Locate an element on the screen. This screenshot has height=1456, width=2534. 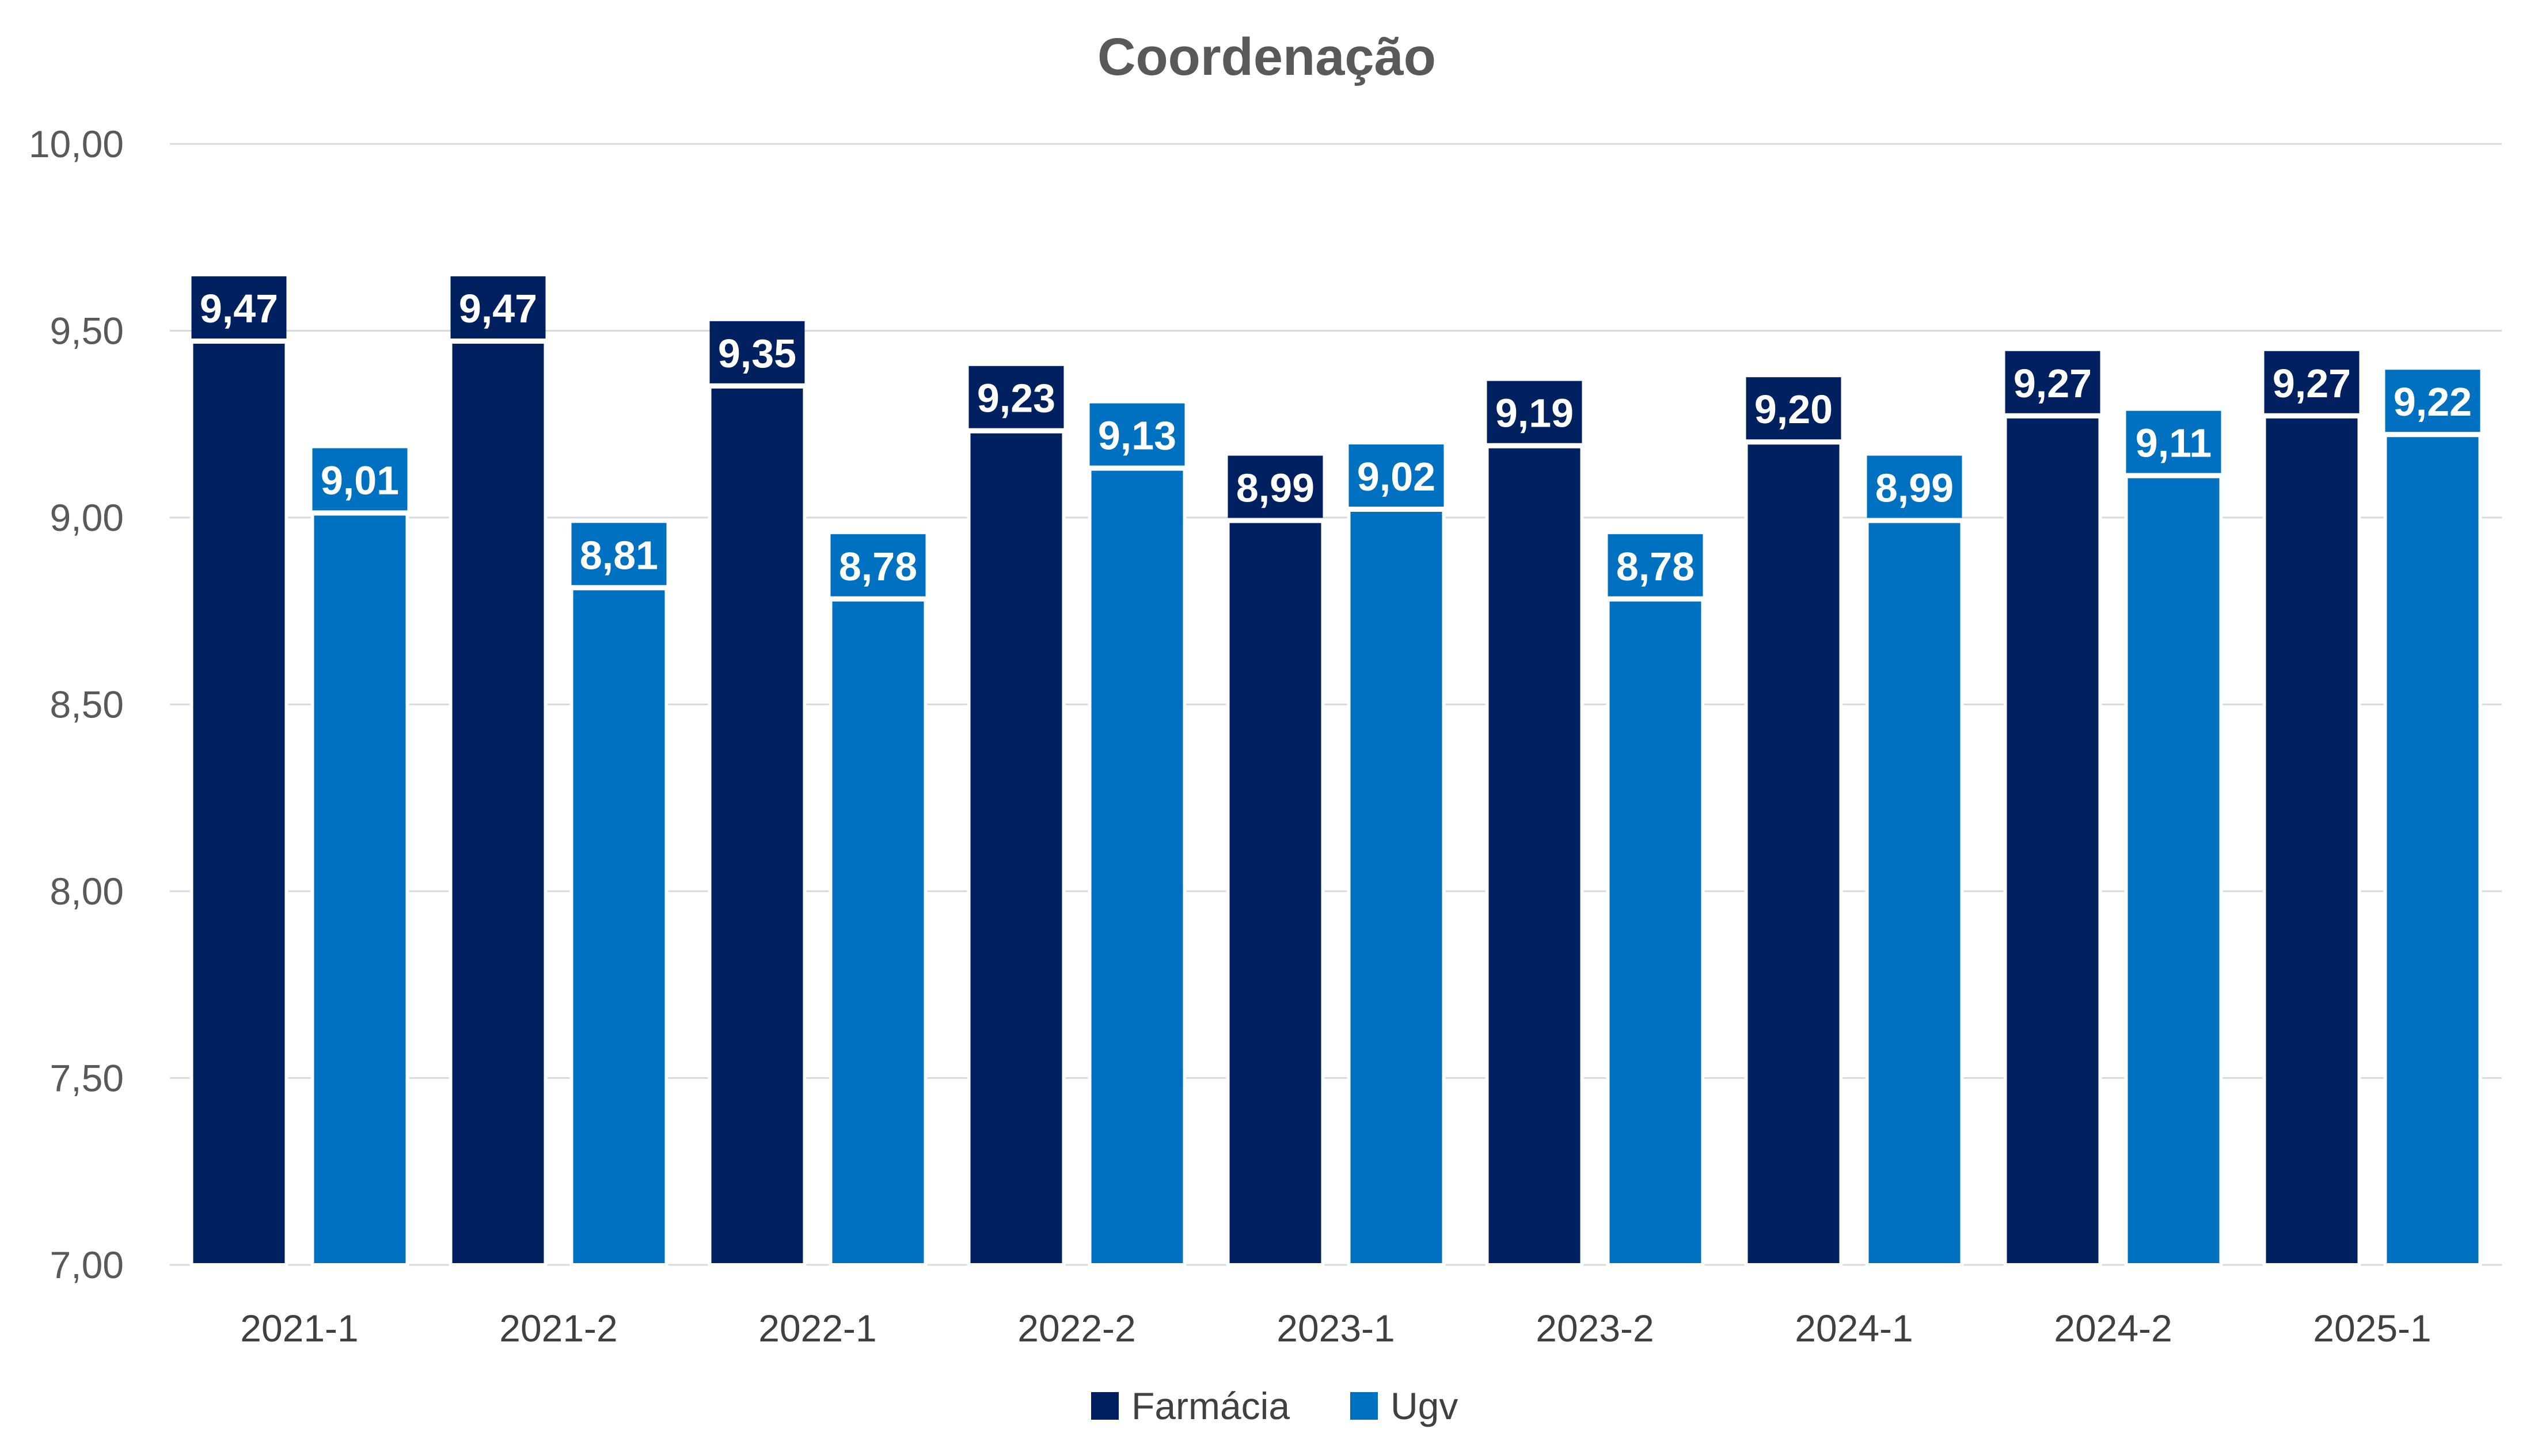
legend-swatch-ugv is located at coordinates (1364, 1406).